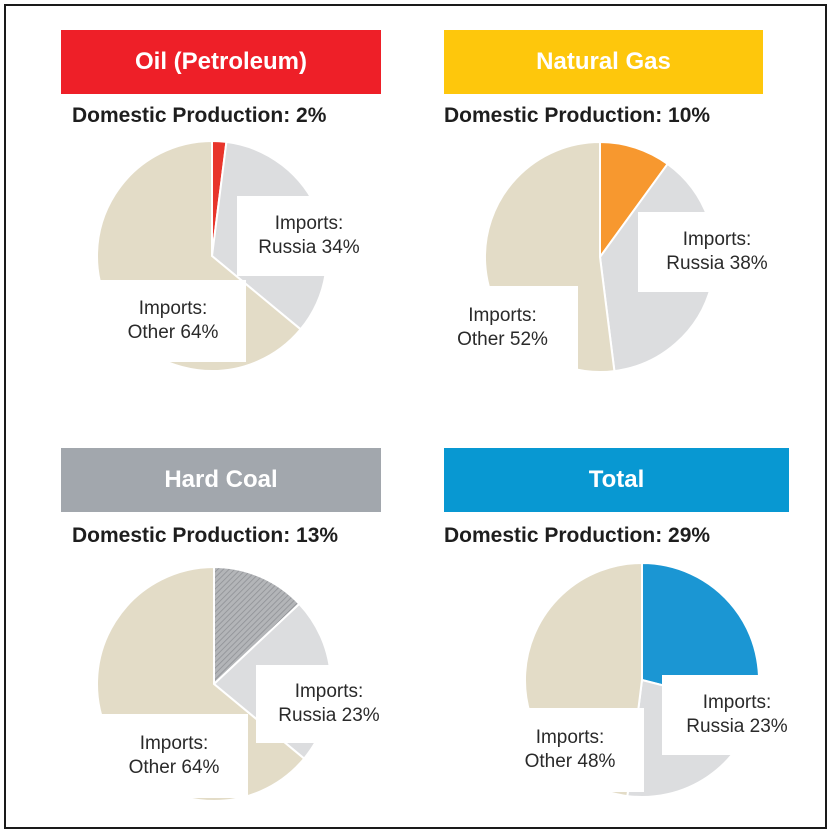 The height and width of the screenshot is (837, 835). What do you see at coordinates (737, 726) in the screenshot?
I see `total-label-russia-line2: Russia 23%` at bounding box center [737, 726].